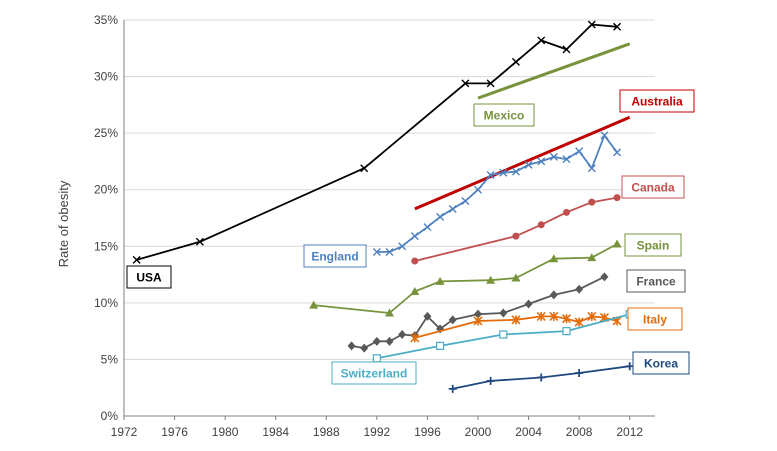  Describe the element at coordinates (326, 432) in the screenshot. I see `x-tick-label: 1988` at that location.